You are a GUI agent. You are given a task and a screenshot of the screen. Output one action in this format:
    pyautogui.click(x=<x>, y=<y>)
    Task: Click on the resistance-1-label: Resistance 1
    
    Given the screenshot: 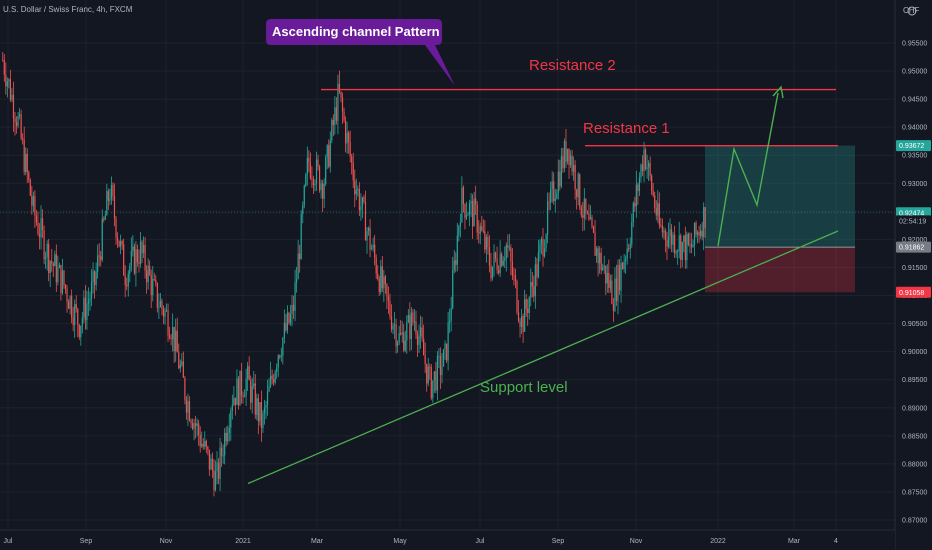 What is the action you would take?
    pyautogui.click(x=626, y=128)
    